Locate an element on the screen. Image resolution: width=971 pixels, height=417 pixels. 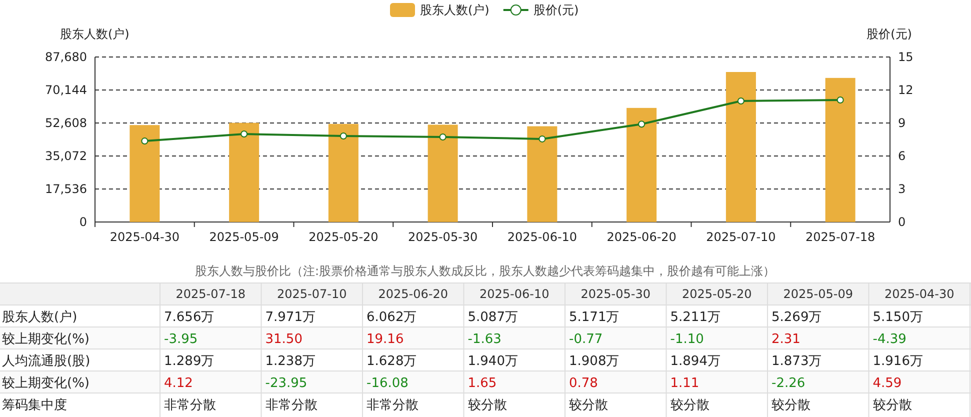
y2-axis-title: 股价(元) is located at coordinates (889, 34).